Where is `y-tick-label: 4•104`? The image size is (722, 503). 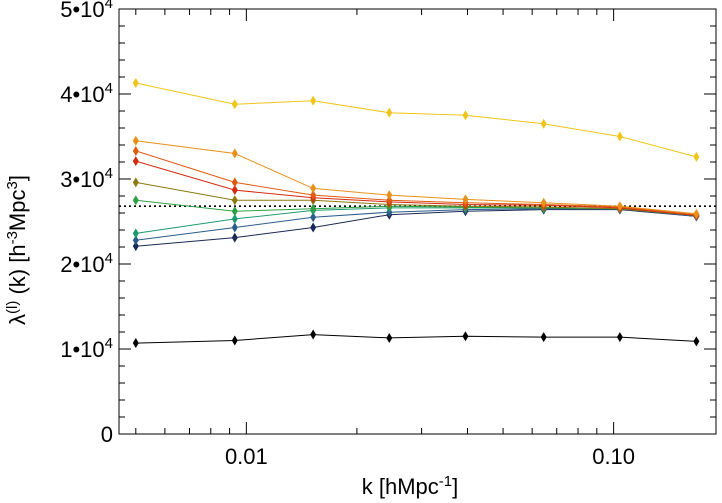
y-tick-label: 4•104 is located at coordinates (86, 93).